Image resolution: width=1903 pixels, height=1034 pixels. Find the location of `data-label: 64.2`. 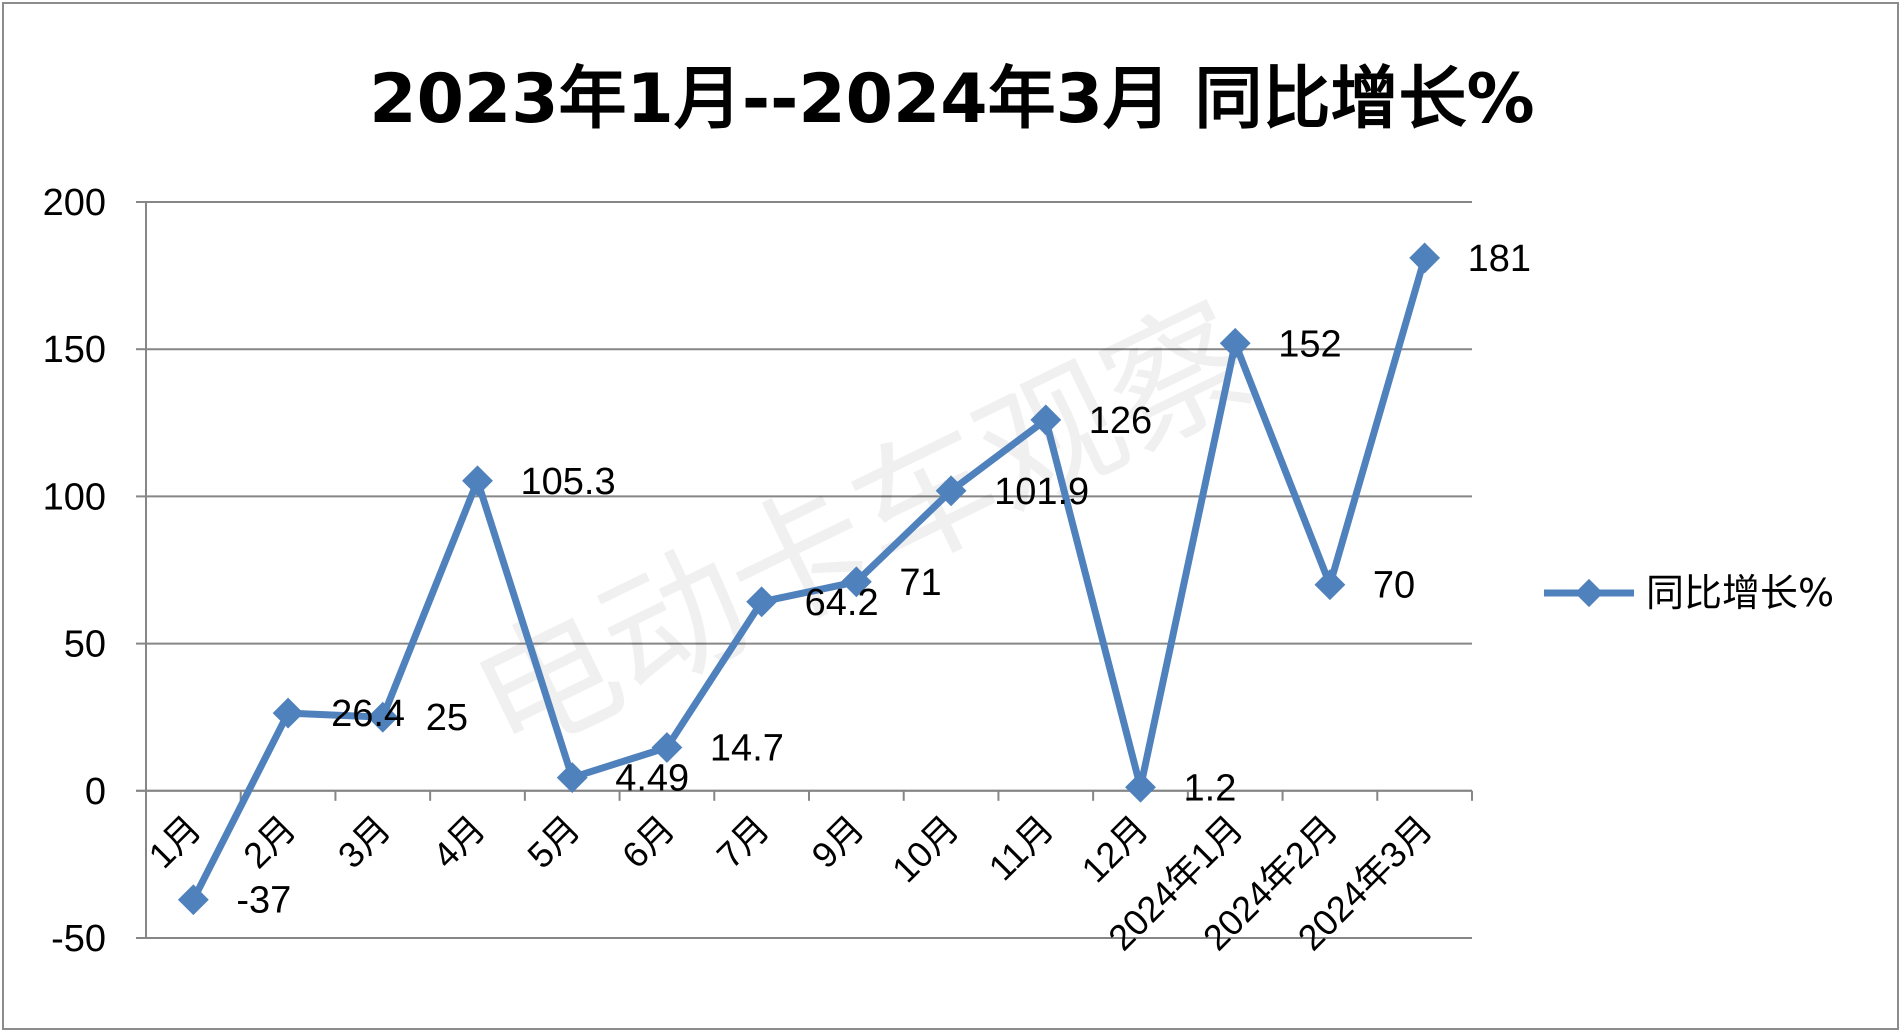

data-label: 64.2 is located at coordinates (842, 603).